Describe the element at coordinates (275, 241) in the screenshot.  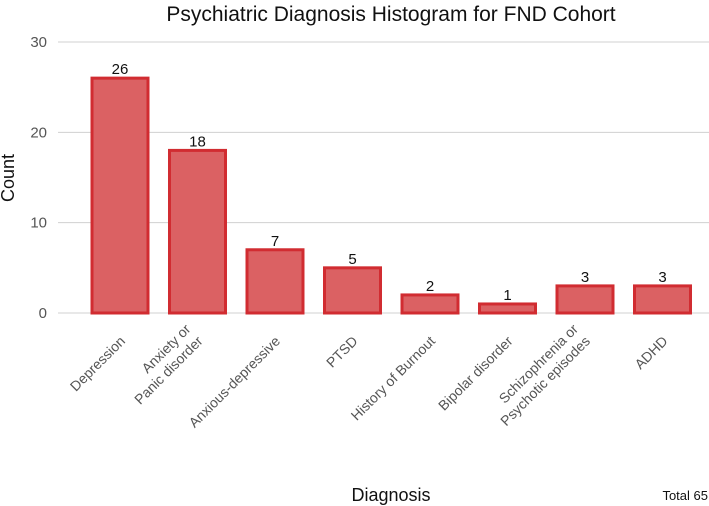
I see `data-label: 7` at that location.